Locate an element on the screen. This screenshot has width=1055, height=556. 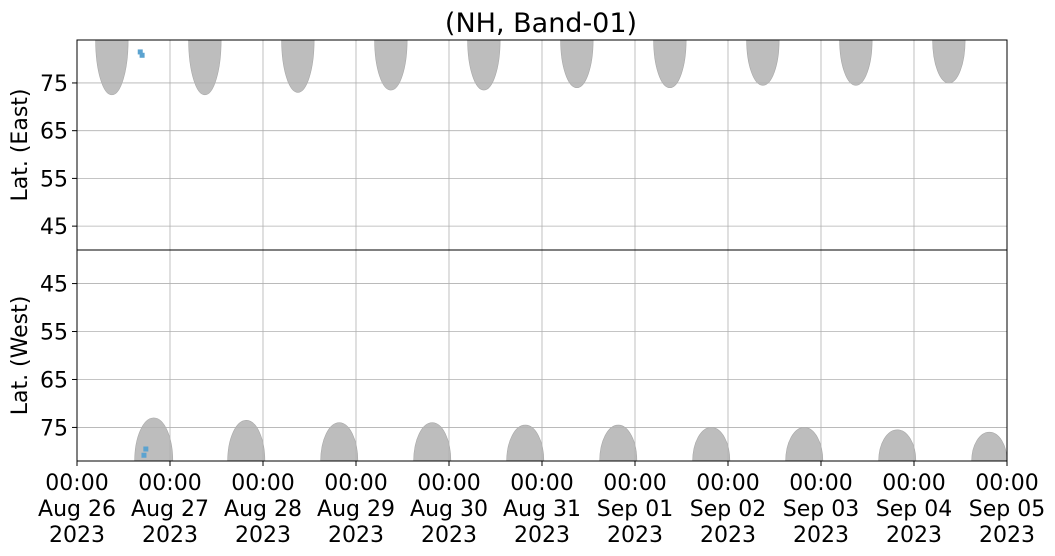
x-tick-date: Sep 02 is located at coordinates (728, 509).